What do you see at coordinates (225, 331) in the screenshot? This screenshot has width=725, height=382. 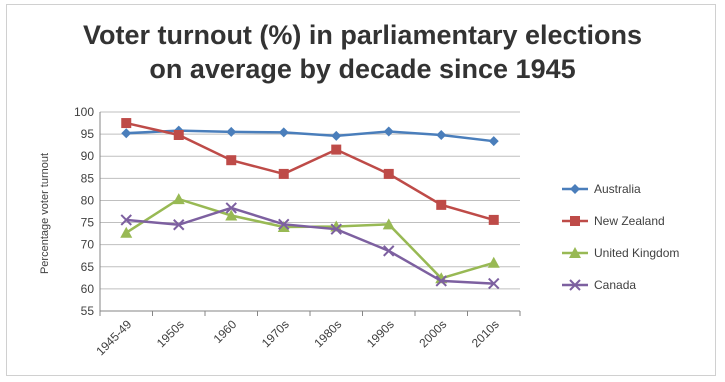 I see `x-tick-label: 1960` at bounding box center [225, 331].